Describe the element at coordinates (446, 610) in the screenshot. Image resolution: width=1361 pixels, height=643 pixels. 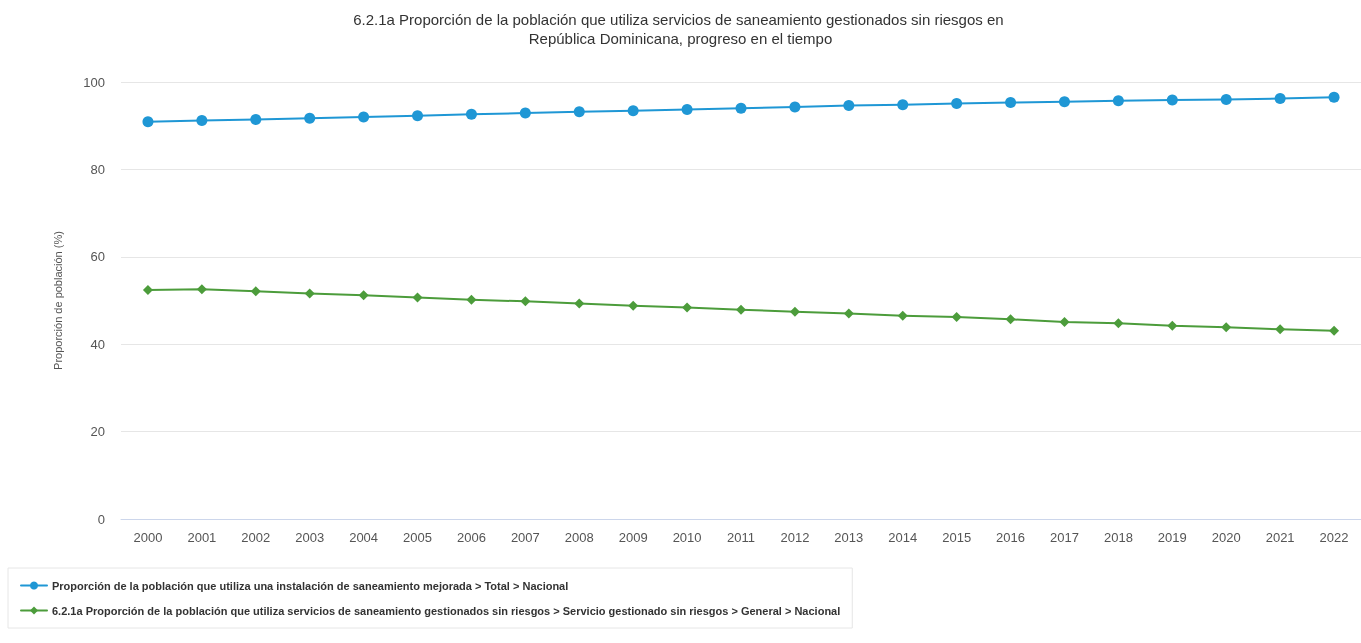
I see `legend-label: 6.2.1a Proporción de la población que utiliza servicios de saneamiento gestionados sin riesgos > Servicio gestionado sin riesgos > General > Nacional` at that location.